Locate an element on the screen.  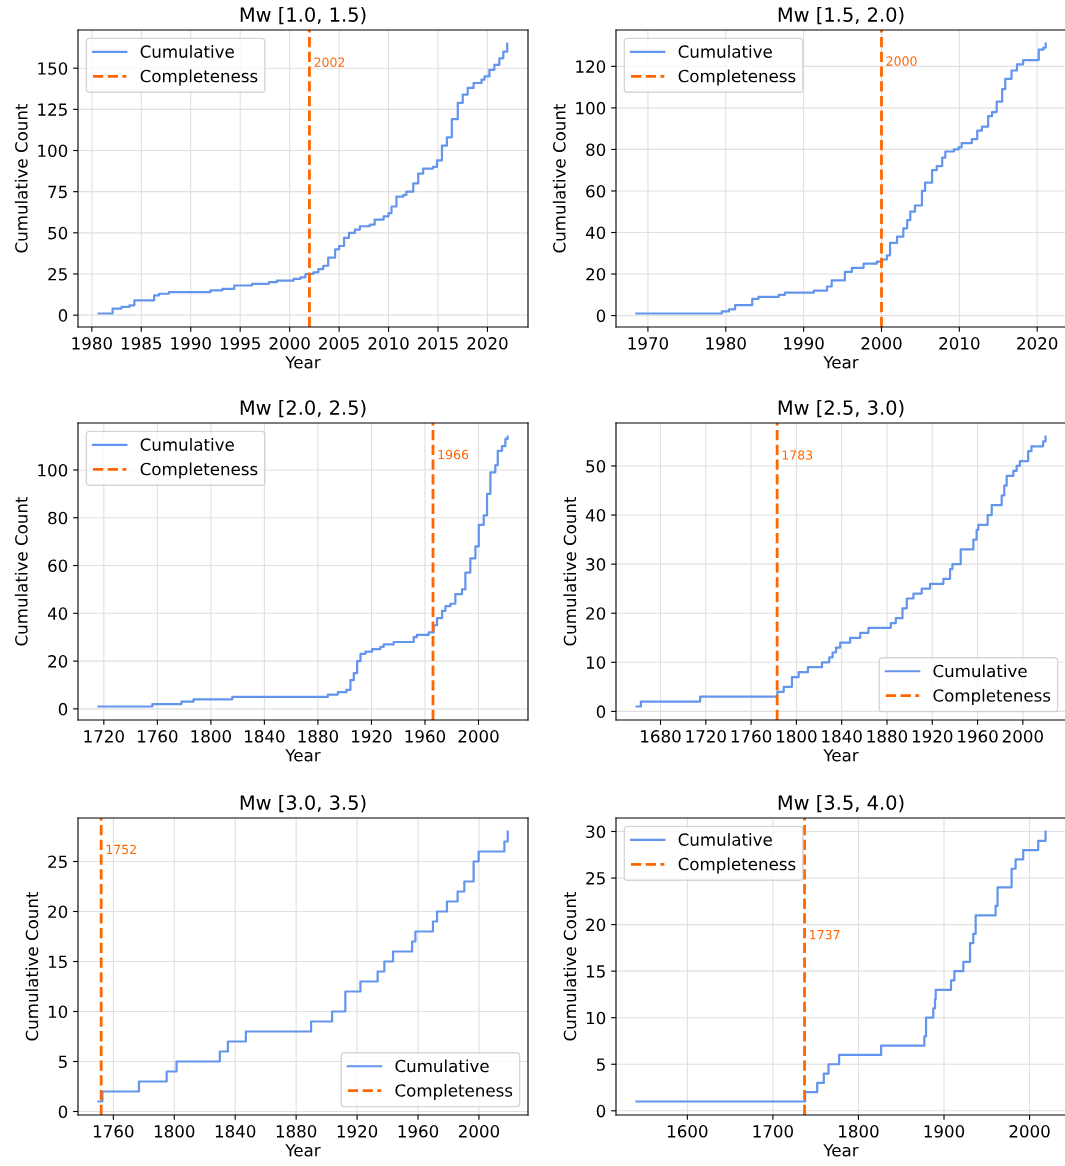
x-tick-label: 1900 is located at coordinates (944, 1131).